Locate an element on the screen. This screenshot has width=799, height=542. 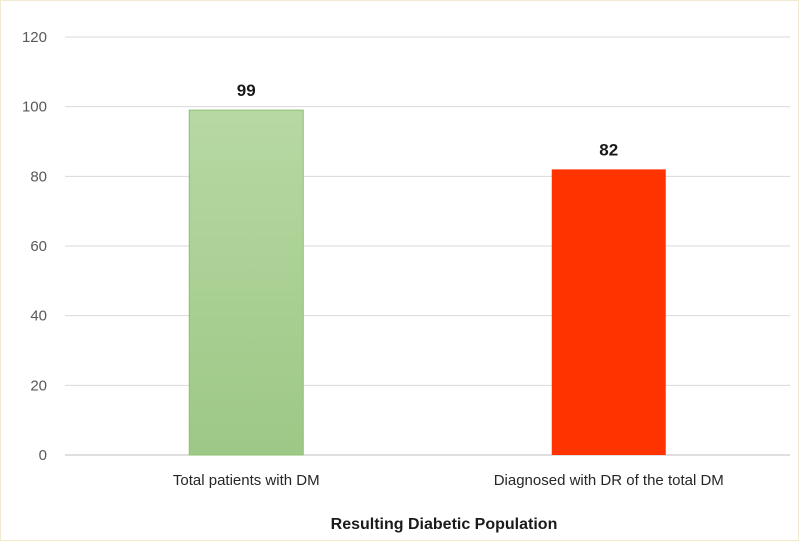
y-tick-label: 40 is located at coordinates (38, 316).